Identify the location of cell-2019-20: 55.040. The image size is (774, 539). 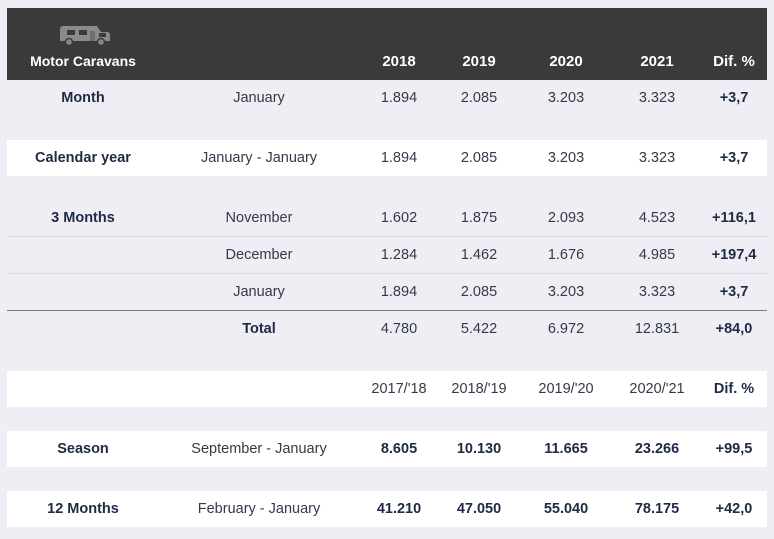
(566, 509).